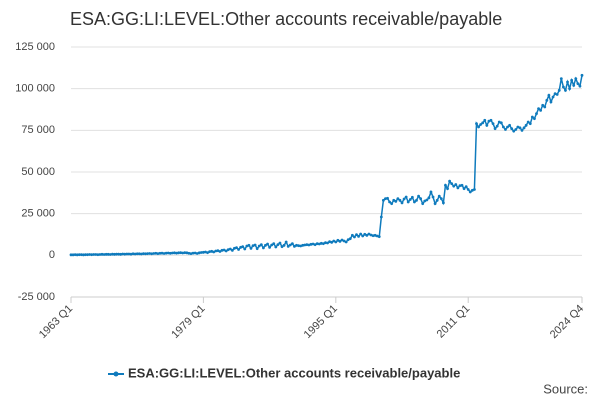 This screenshot has width=600, height=400. Describe the element at coordinates (38, 214) in the screenshot. I see `y-tick-label: 25 000` at that location.